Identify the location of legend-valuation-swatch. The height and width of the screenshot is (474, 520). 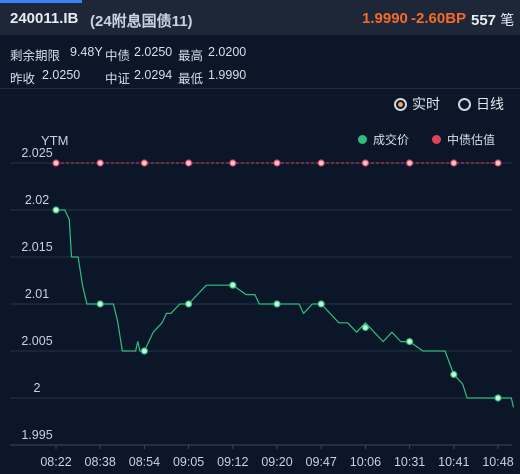
(436, 139).